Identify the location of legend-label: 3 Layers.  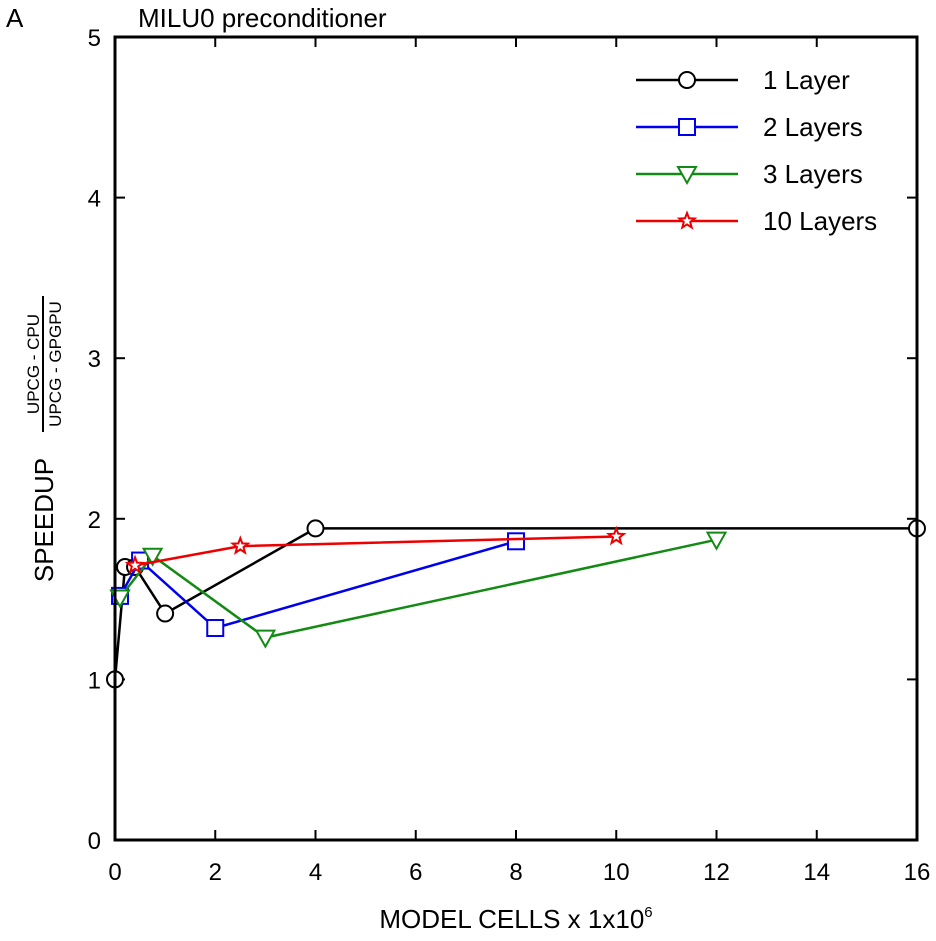
(813, 174).